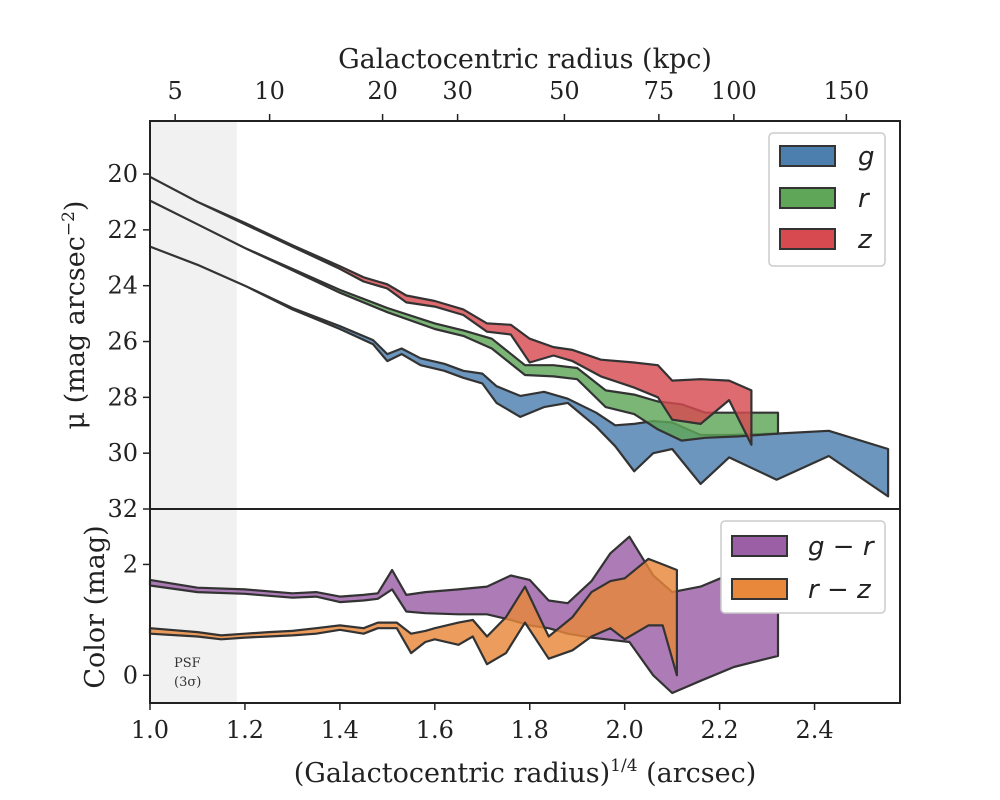  I want to click on legend-label-g-r-minus: −, so click(844, 547).